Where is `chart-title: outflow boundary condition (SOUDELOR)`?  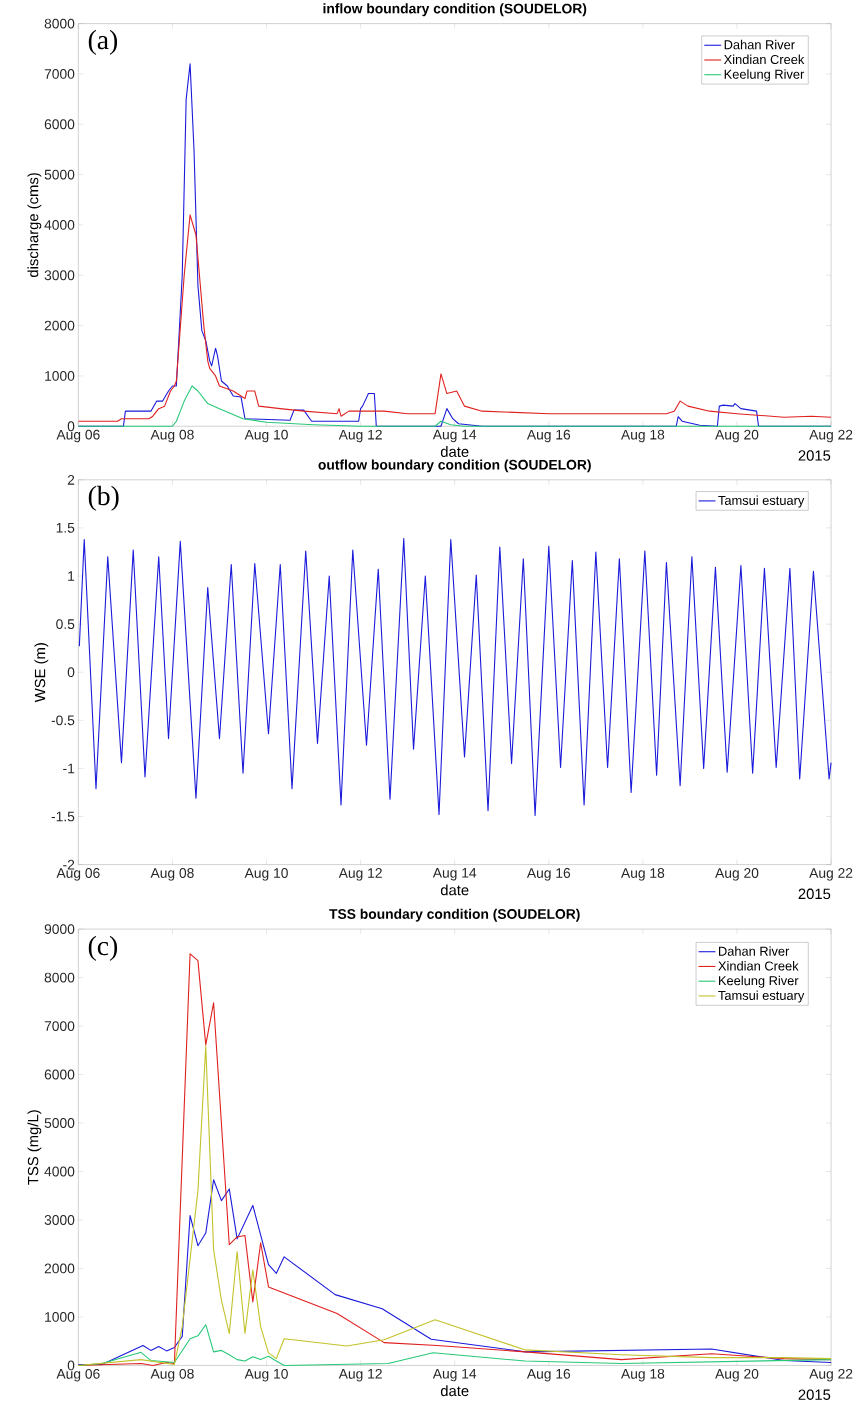
chart-title: outflow boundary condition (SOUDELOR) is located at coordinates (454, 466).